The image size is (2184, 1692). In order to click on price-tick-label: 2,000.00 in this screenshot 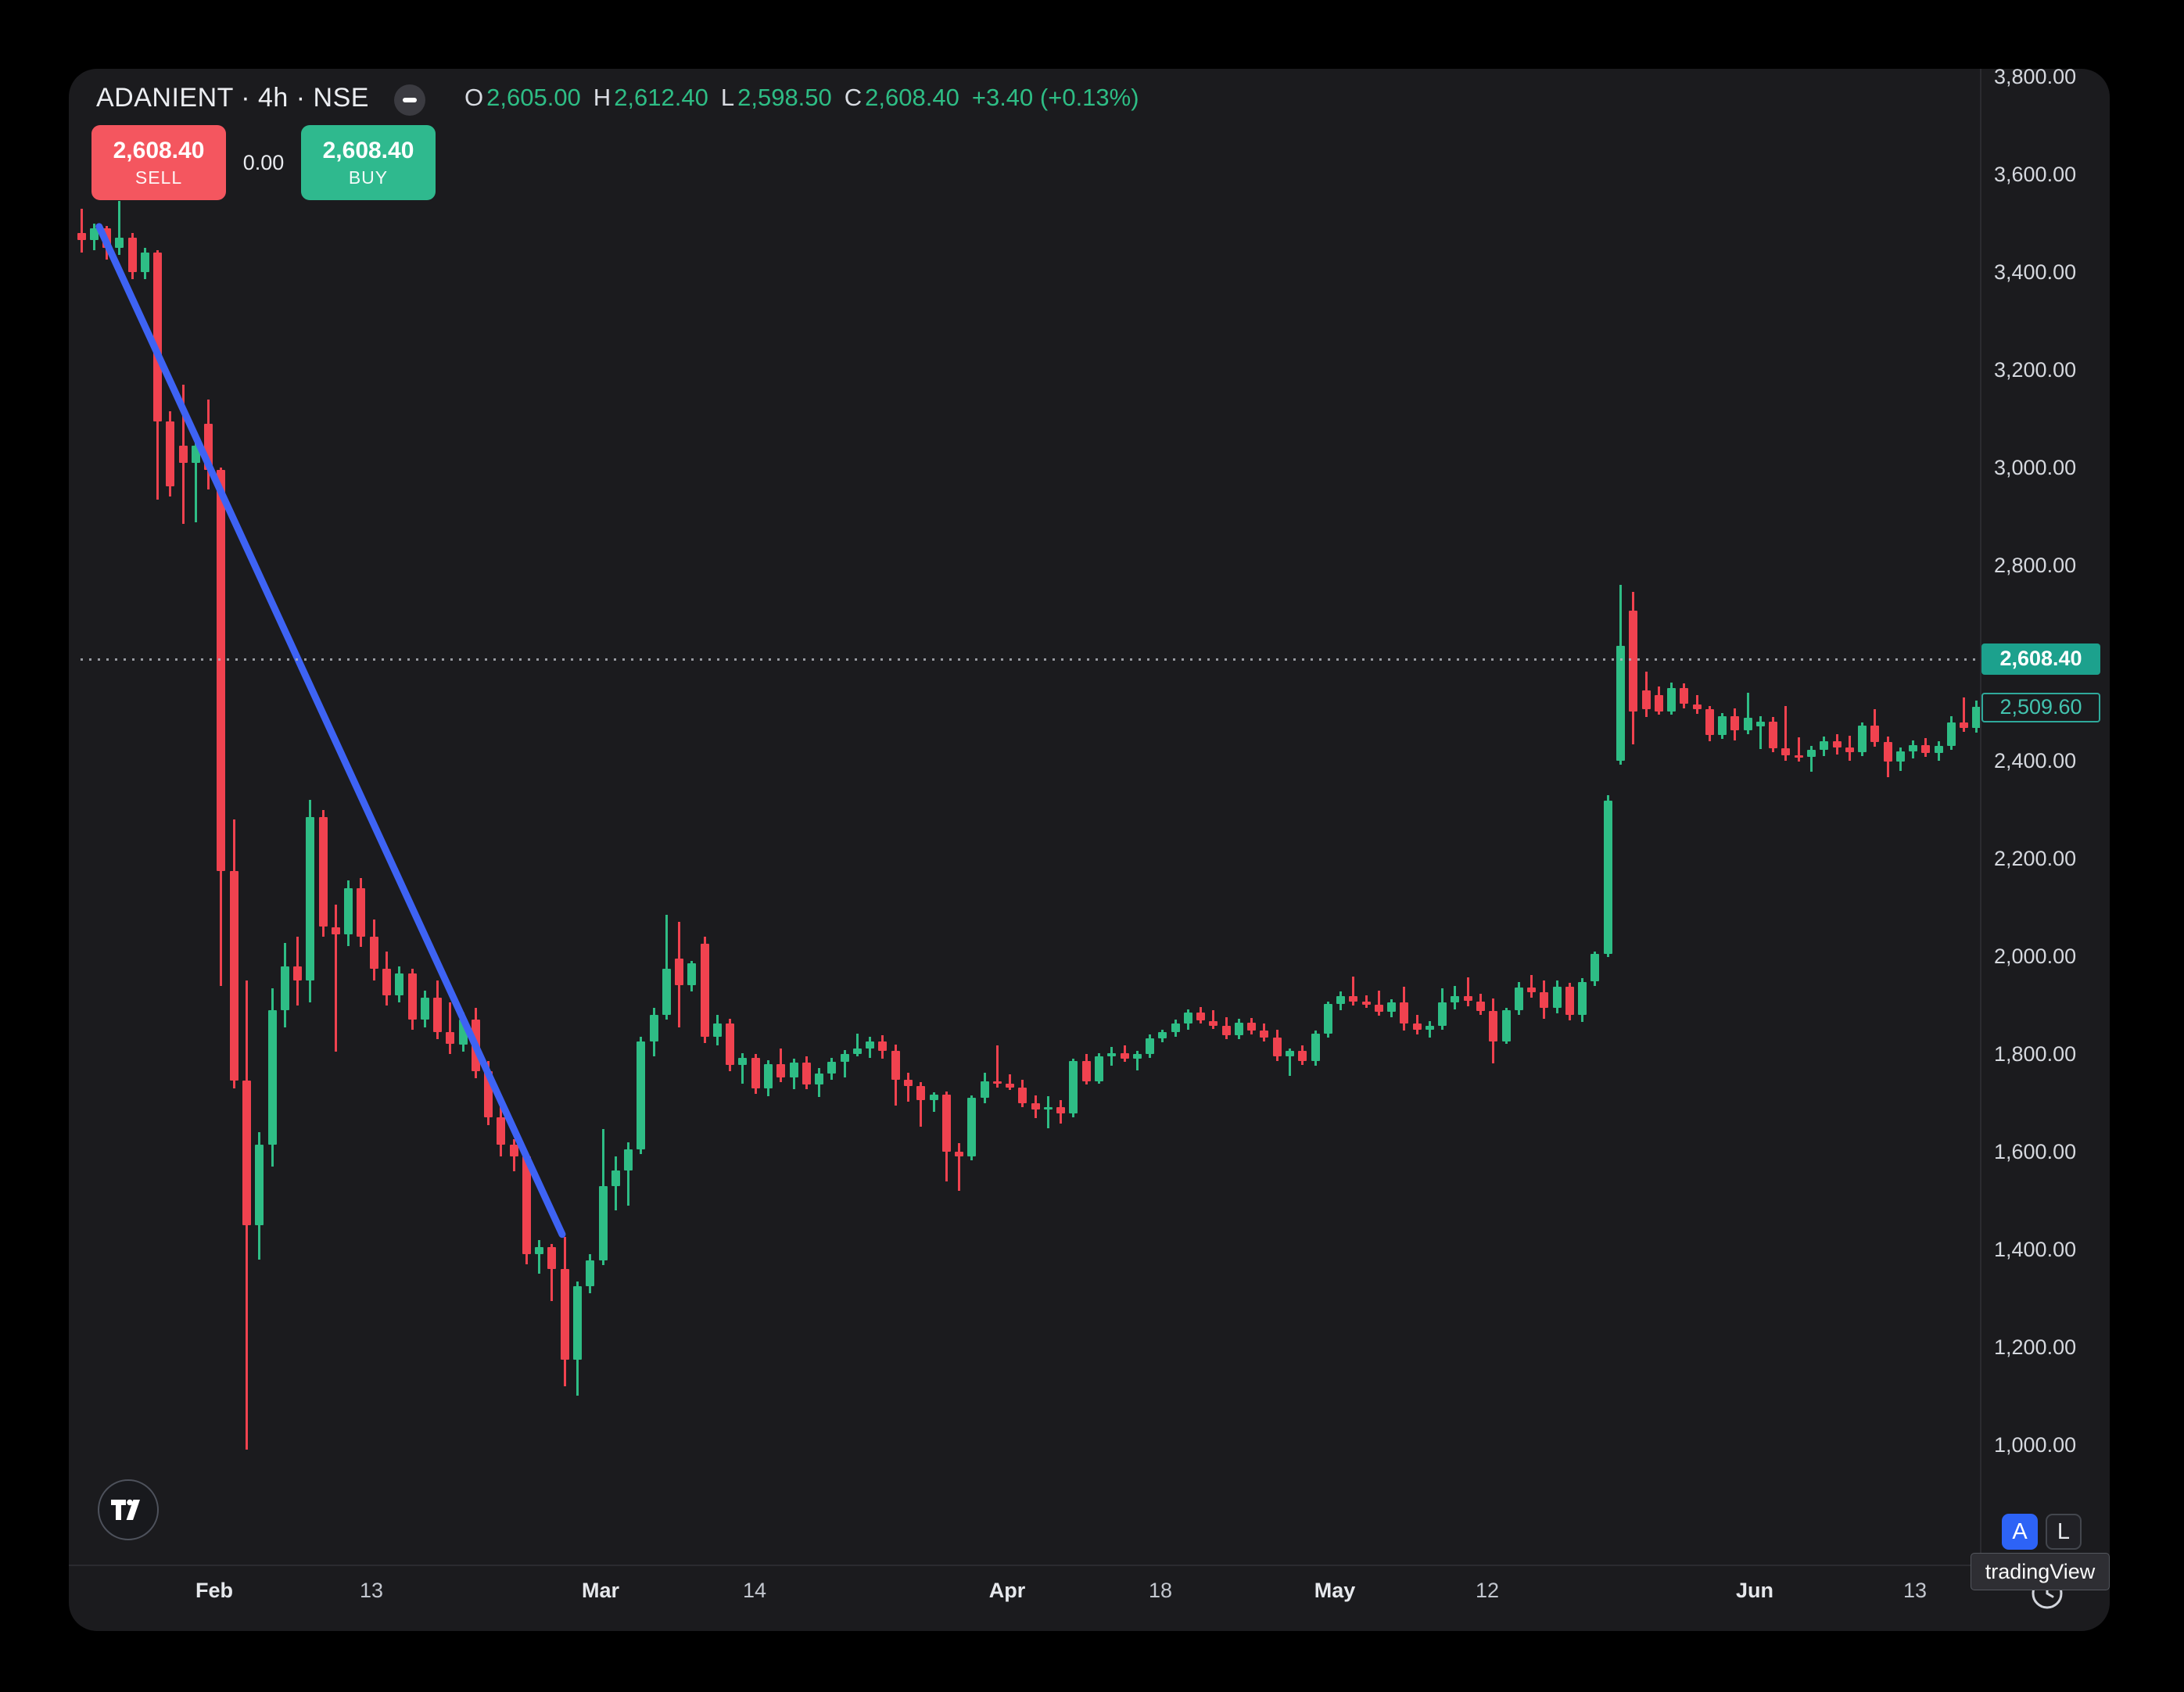, I will do `click(2035, 957)`.